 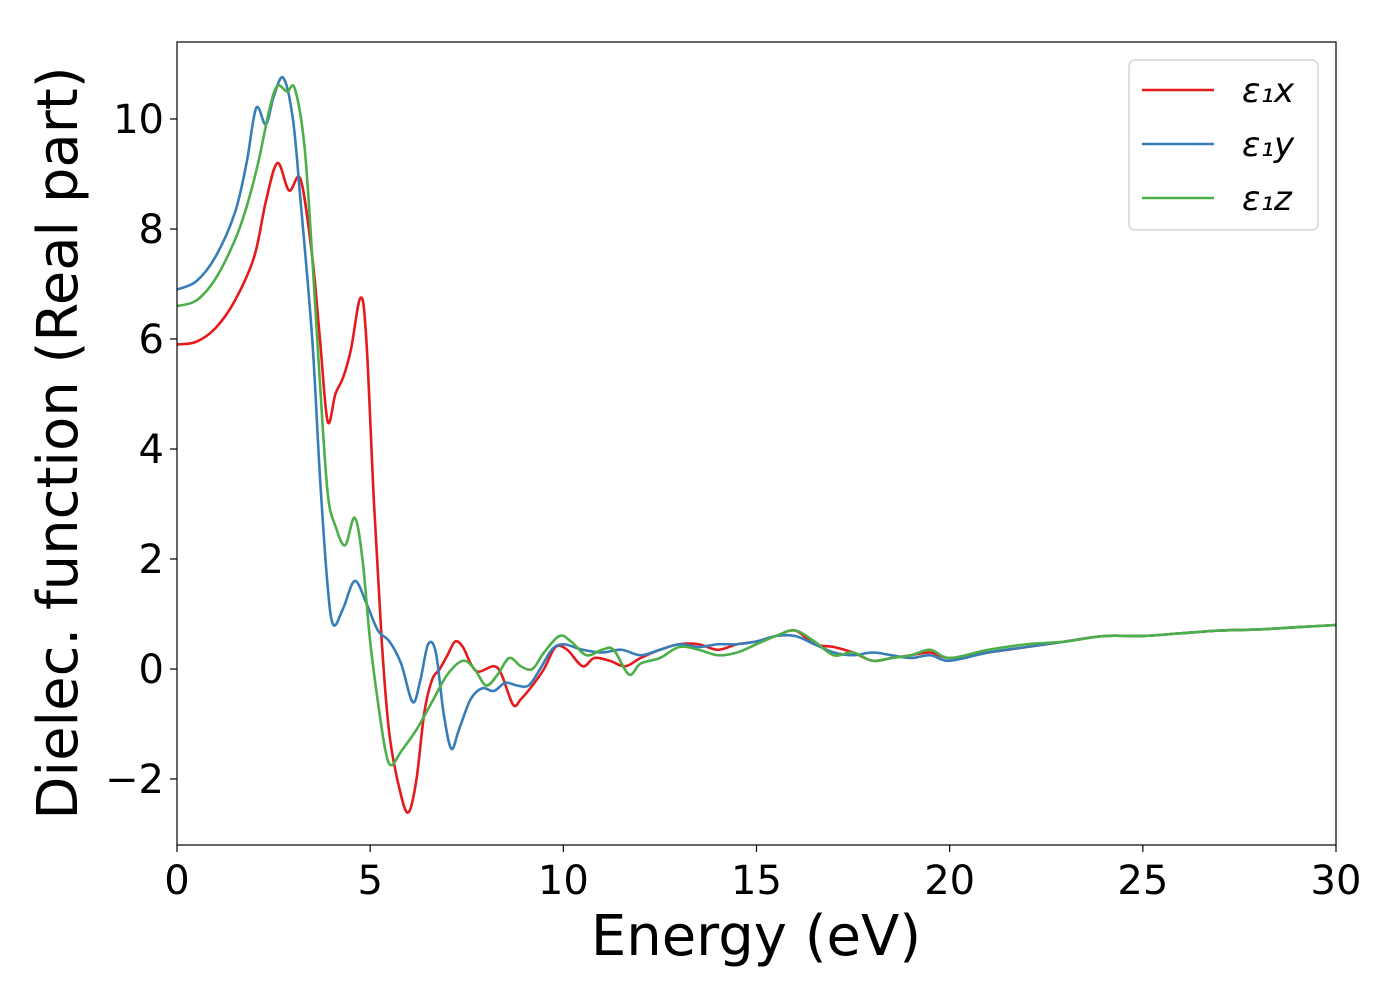 What do you see at coordinates (151, 560) in the screenshot?
I see `y-tick-label: 2` at bounding box center [151, 560].